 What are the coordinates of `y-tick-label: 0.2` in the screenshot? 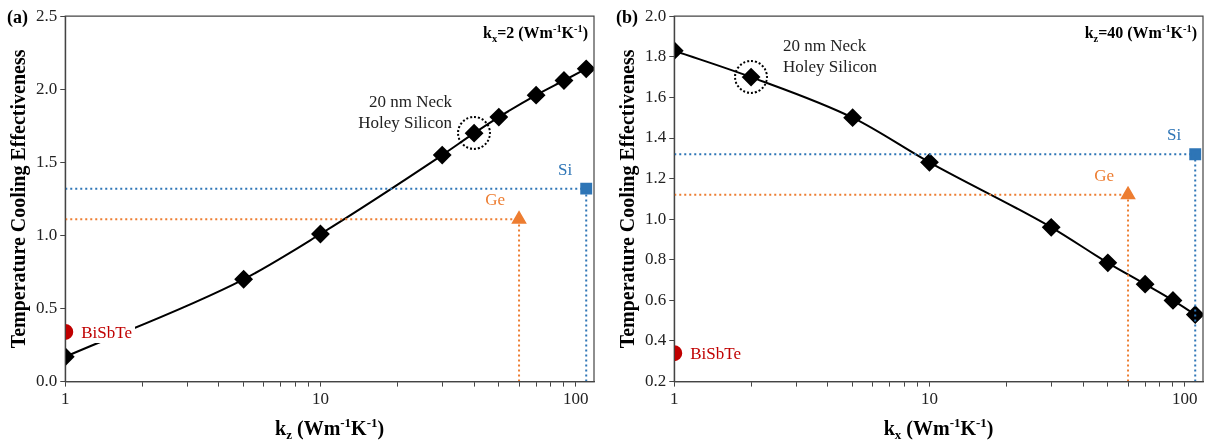 It's located at (656, 381).